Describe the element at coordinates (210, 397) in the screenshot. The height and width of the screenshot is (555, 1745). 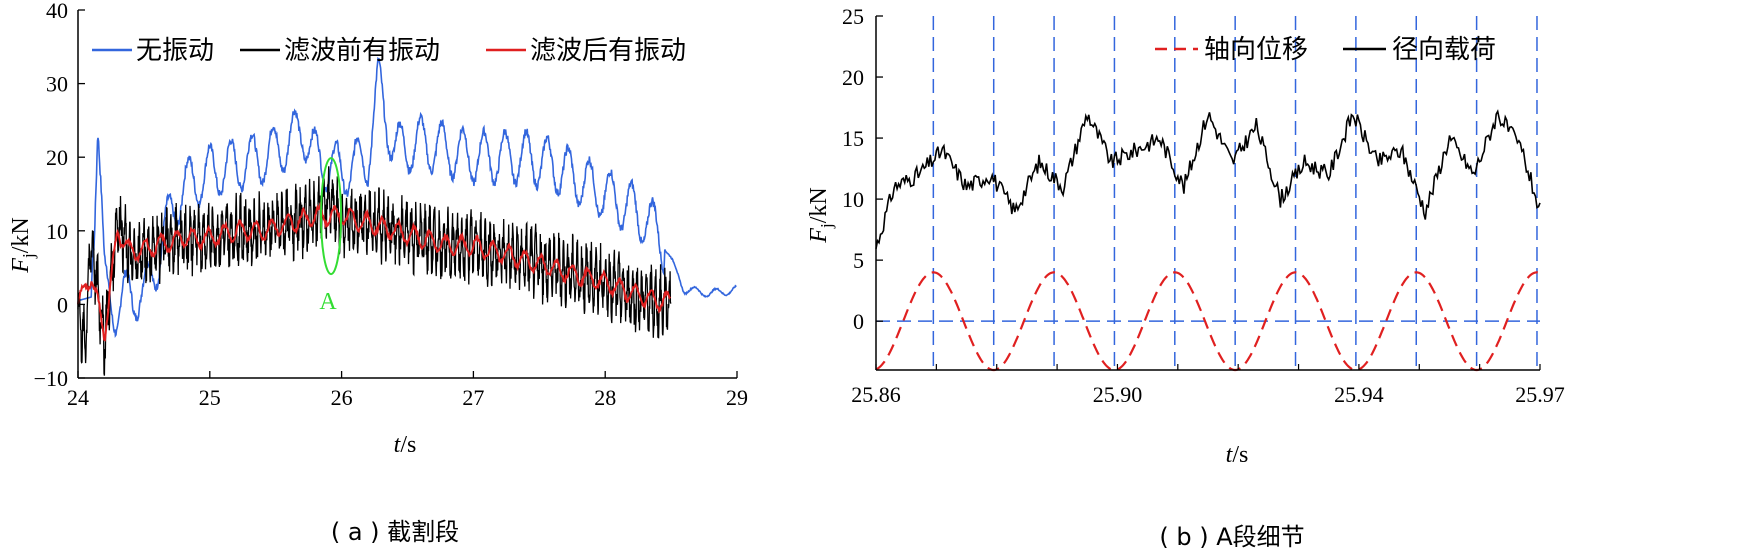
I see `panel-a-x-tick-label: 25` at that location.